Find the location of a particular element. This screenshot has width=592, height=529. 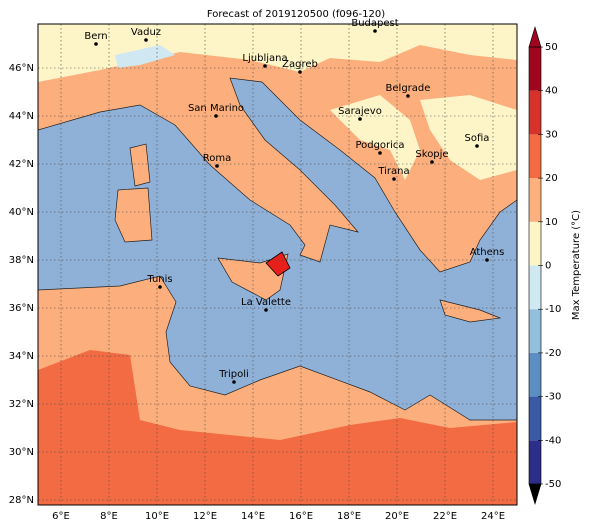

cold-zone is located at coordinates (277, 53).